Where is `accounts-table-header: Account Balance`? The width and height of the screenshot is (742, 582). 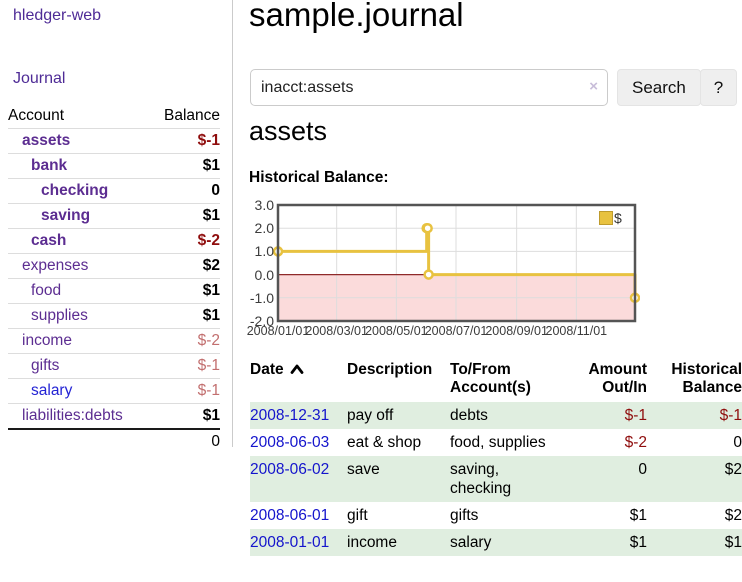 accounts-table-header: Account Balance is located at coordinates (114, 116).